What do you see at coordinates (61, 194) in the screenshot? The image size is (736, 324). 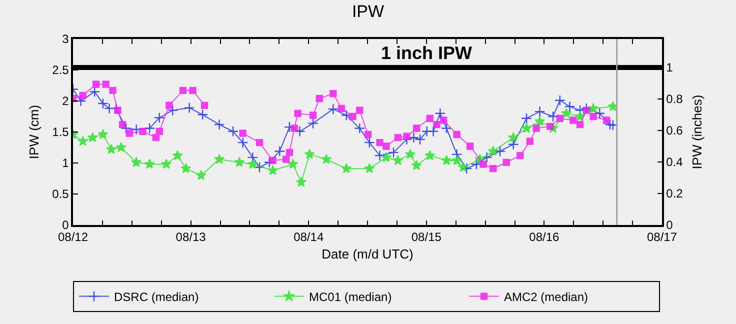 I see `y-tick-label: 0.5` at bounding box center [61, 194].